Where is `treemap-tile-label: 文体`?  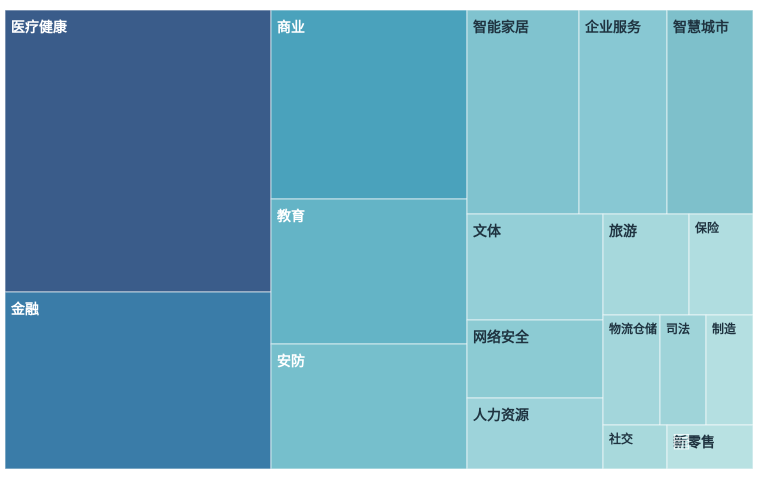 treemap-tile-label: 文体 is located at coordinates (487, 231).